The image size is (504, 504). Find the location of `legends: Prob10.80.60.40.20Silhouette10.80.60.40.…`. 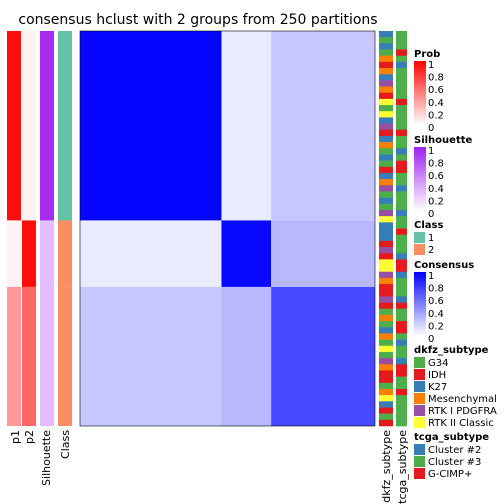

legends: Prob10.80.60.40.20Silhouette10.80.60.40.… is located at coordinates (455, 264).